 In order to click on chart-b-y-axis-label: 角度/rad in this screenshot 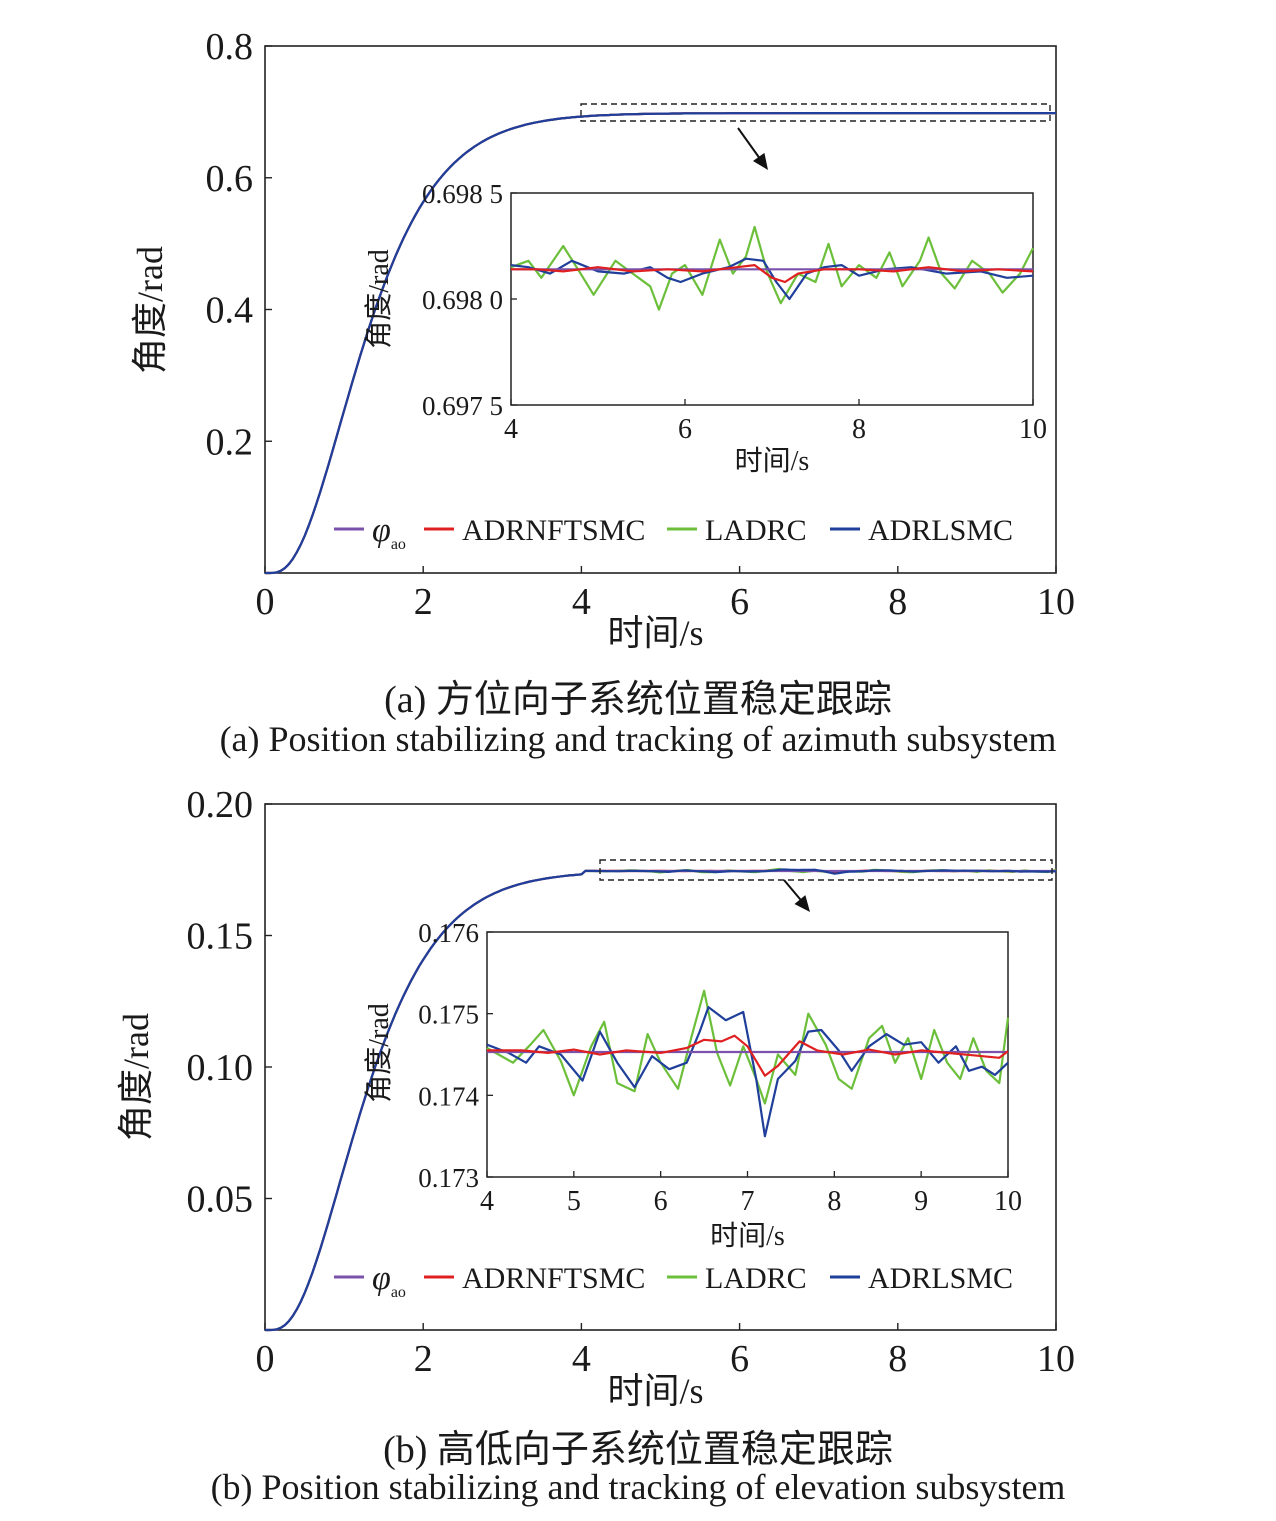, I will do `click(136, 1077)`.